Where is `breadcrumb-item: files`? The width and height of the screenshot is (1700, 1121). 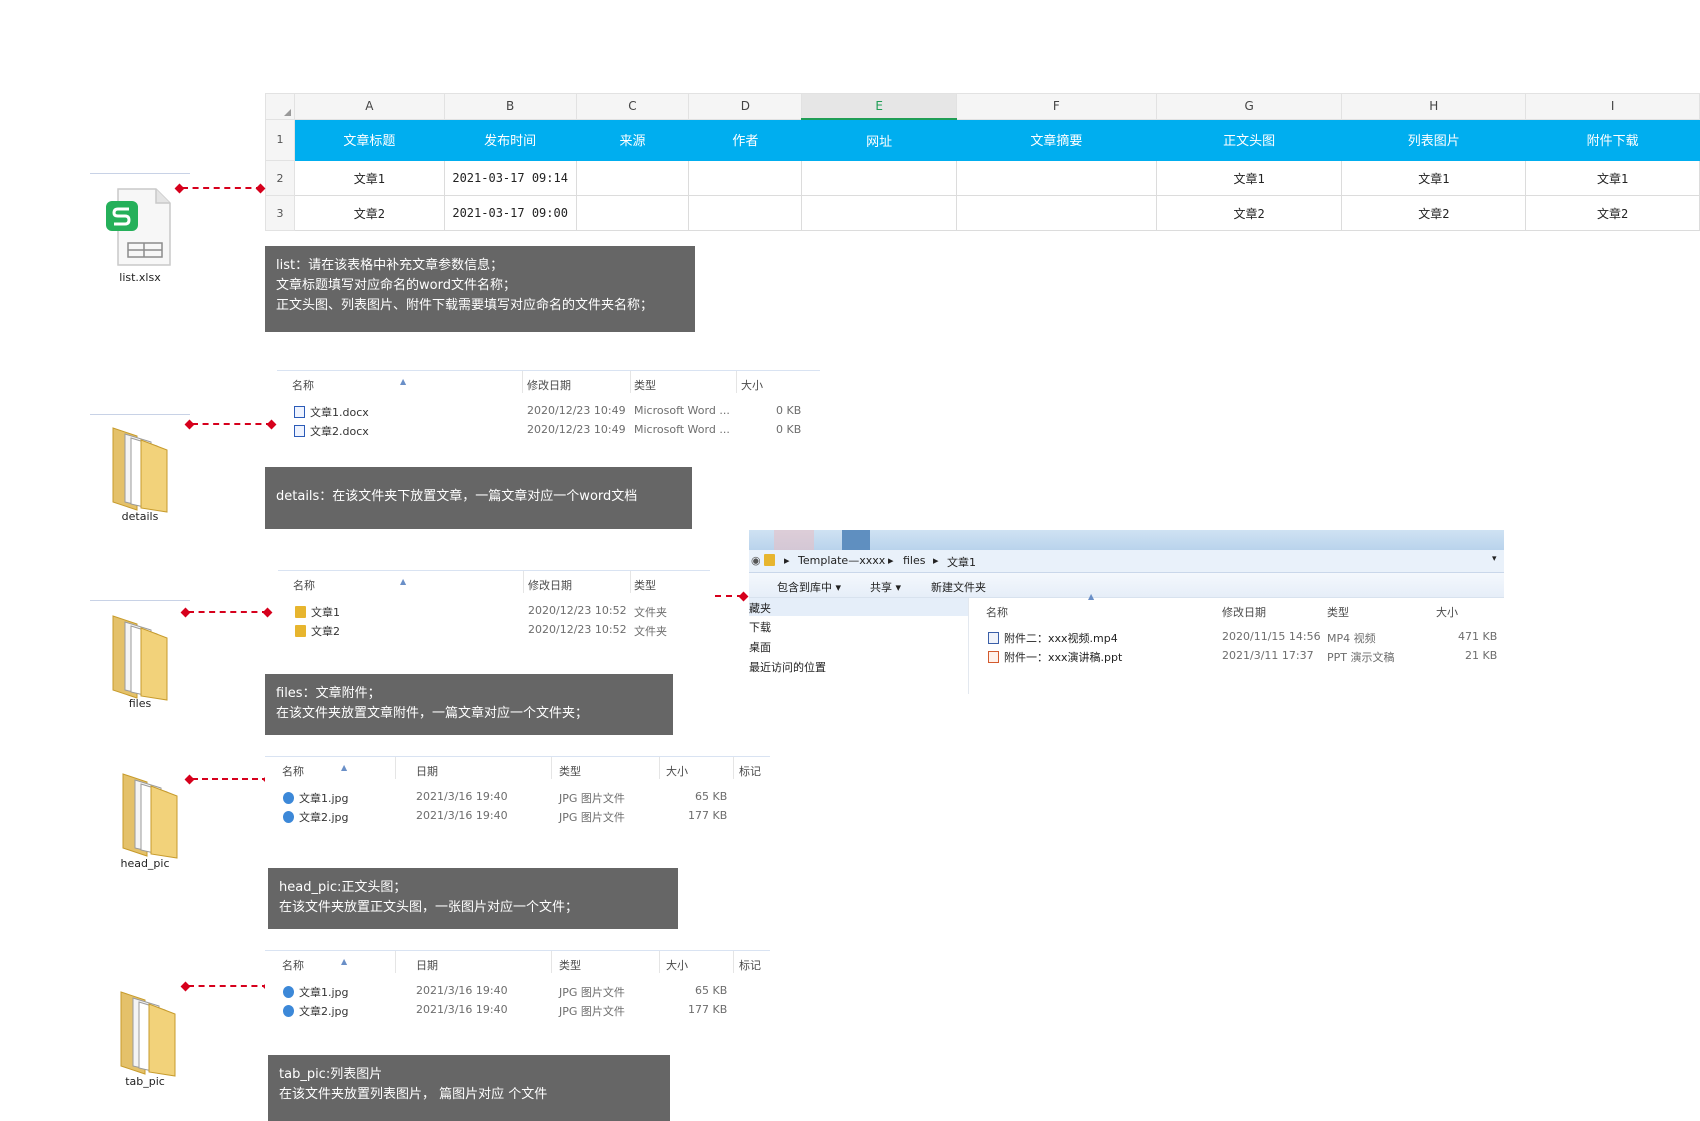
breadcrumb-item: files is located at coordinates (914, 560).